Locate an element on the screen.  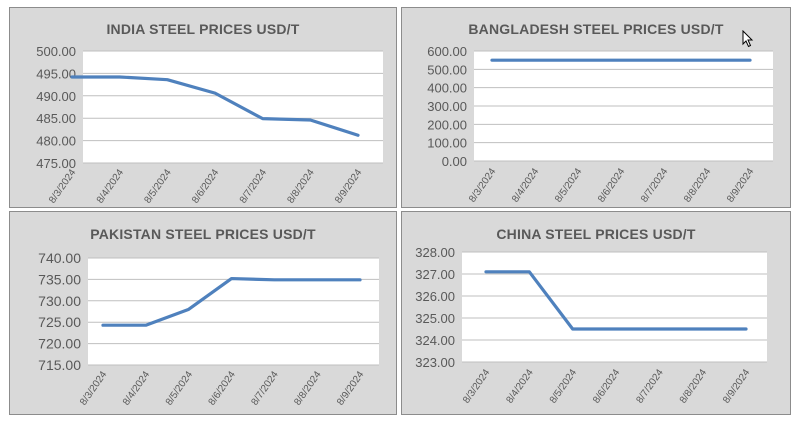
y-tick-label: 324.00 is located at coordinates (435, 340).